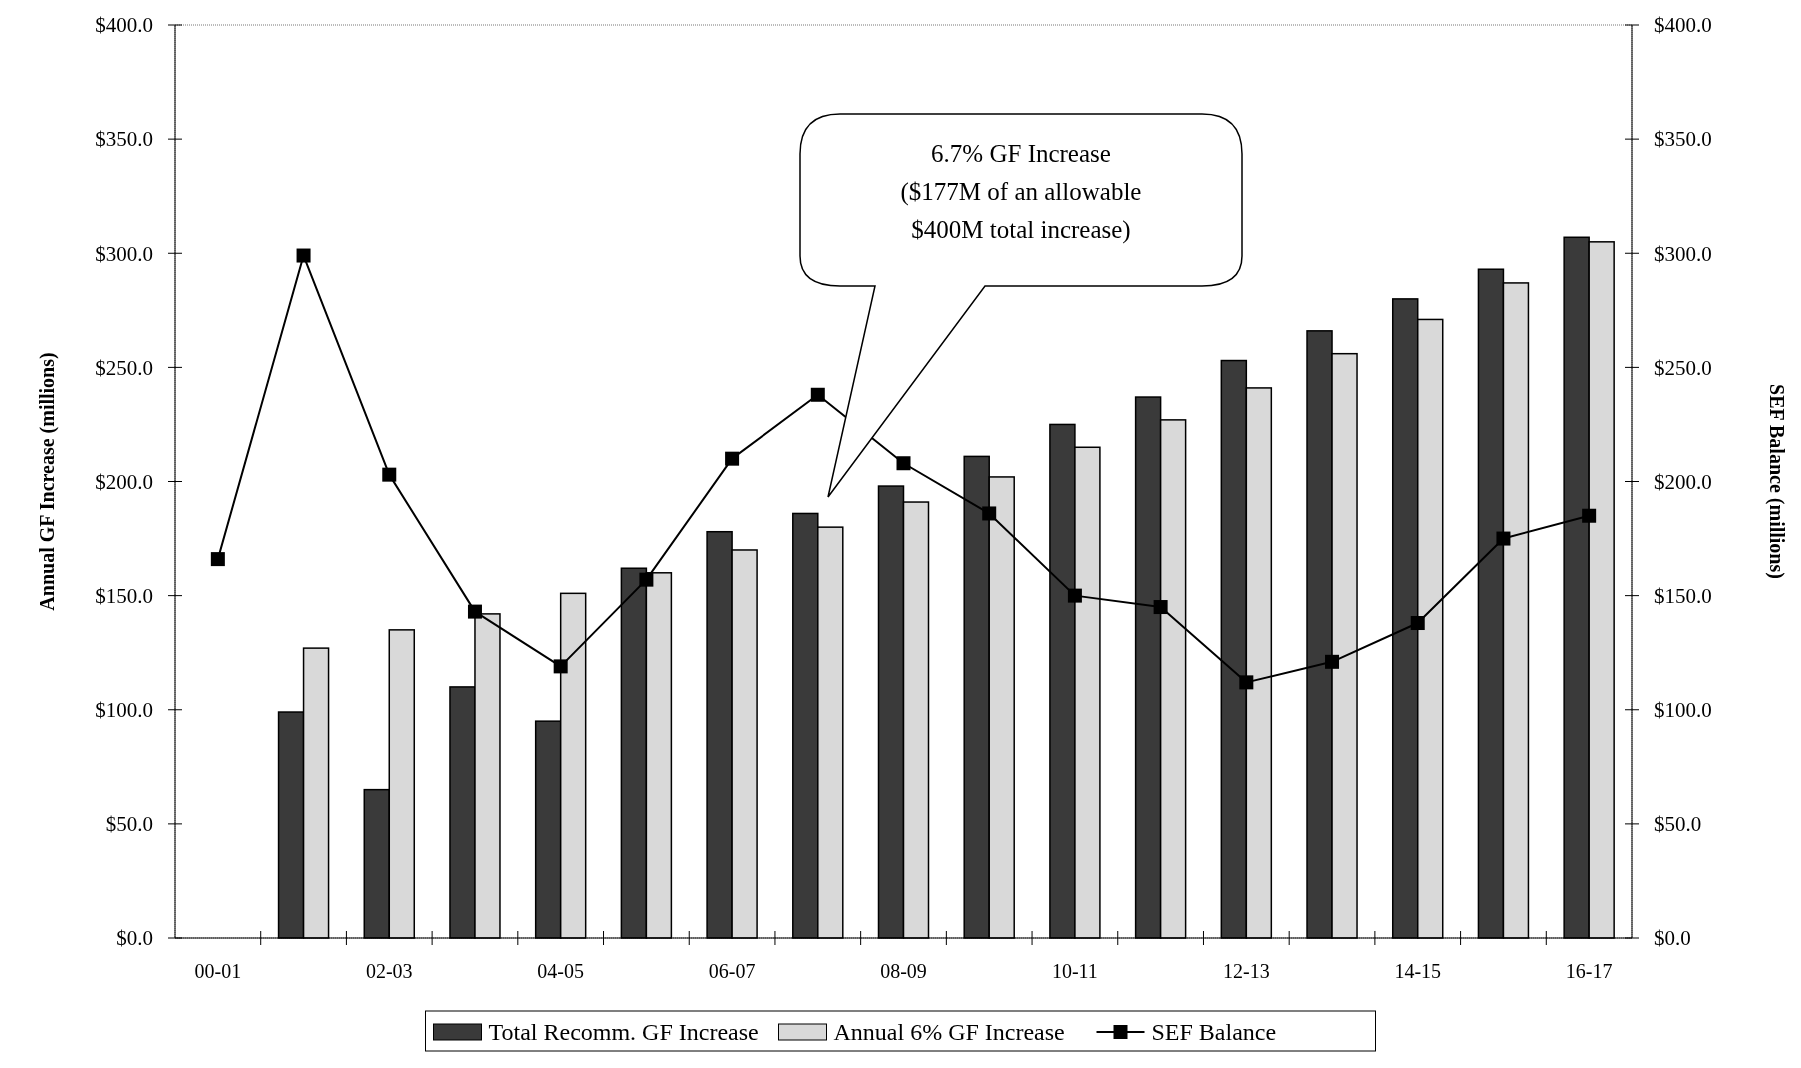 Image resolution: width=1801 pixels, height=1068 pixels. Describe the element at coordinates (129, 824) in the screenshot. I see `y-tick-label: $50.0` at that location.